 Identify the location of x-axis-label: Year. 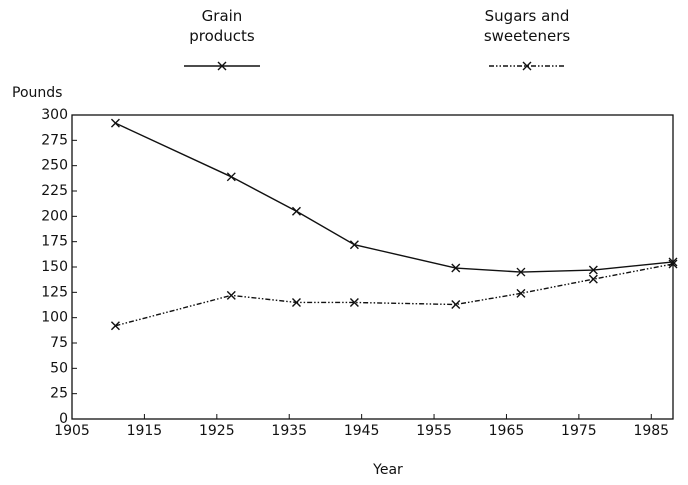
(387, 470).